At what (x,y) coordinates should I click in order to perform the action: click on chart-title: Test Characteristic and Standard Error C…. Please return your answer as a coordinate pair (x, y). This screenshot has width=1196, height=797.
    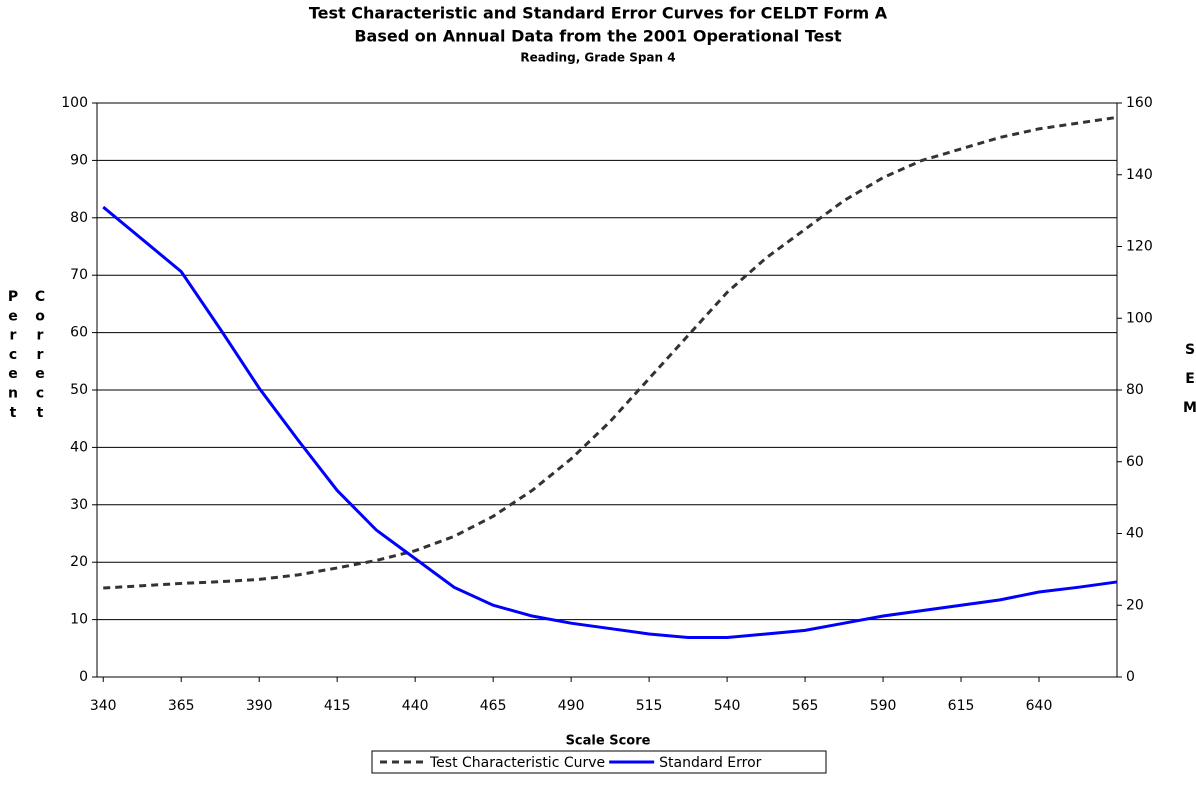
    Looking at the image, I should click on (598, 13).